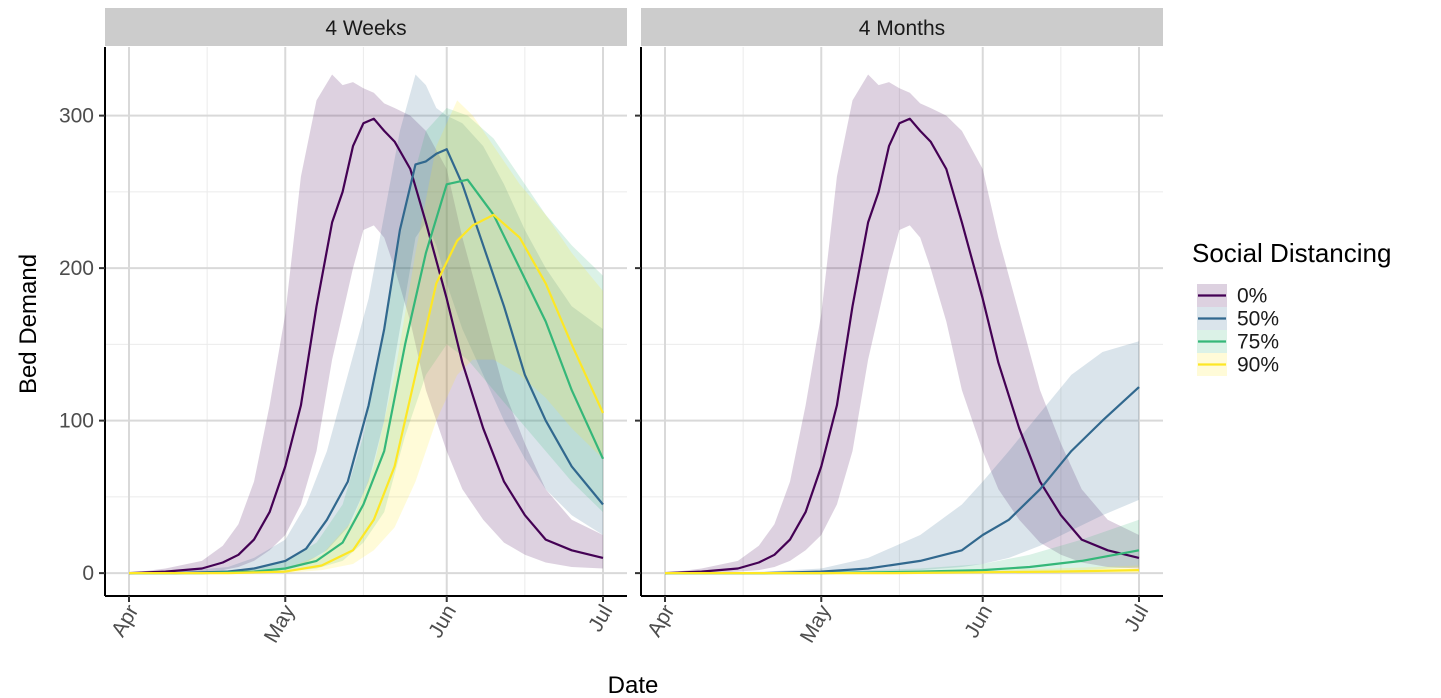 Image resolution: width=1441 pixels, height=698 pixels. Describe the element at coordinates (28, 324) in the screenshot. I see `y-axis-title: Bed Demand` at that location.